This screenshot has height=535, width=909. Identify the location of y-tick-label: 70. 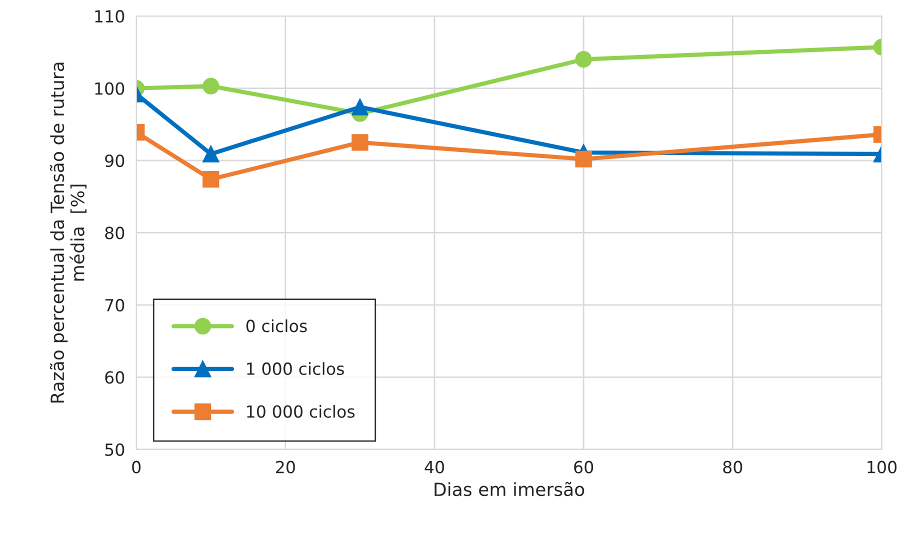
(114, 305).